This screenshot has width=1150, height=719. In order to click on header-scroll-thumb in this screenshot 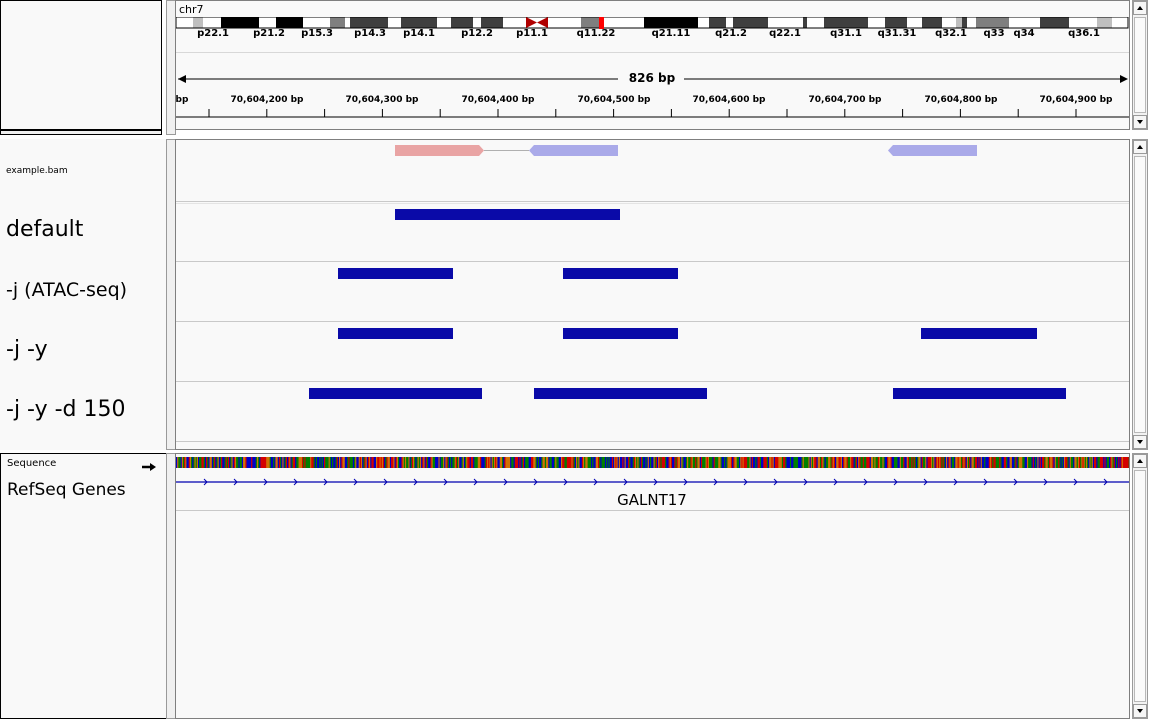, I will do `click(1140, 65)`.